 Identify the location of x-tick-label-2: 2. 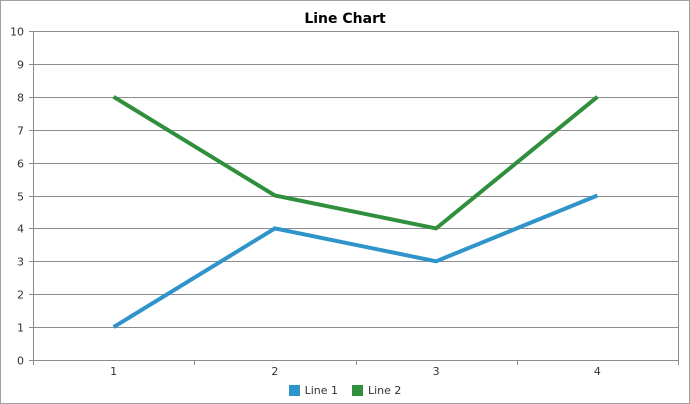
(274, 371).